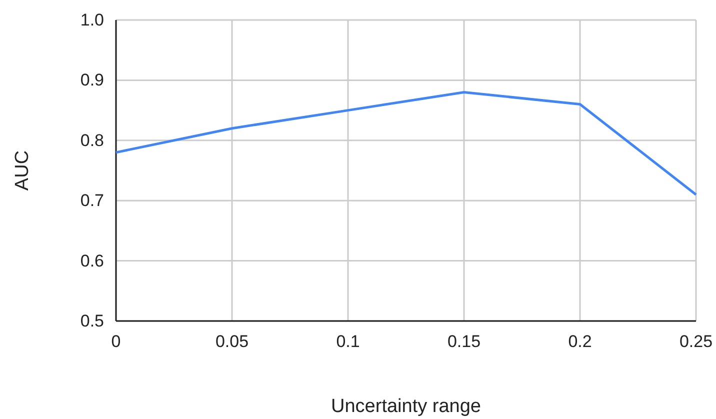 This screenshot has height=419, width=716. I want to click on y-tick-label: 0.9, so click(92, 80).